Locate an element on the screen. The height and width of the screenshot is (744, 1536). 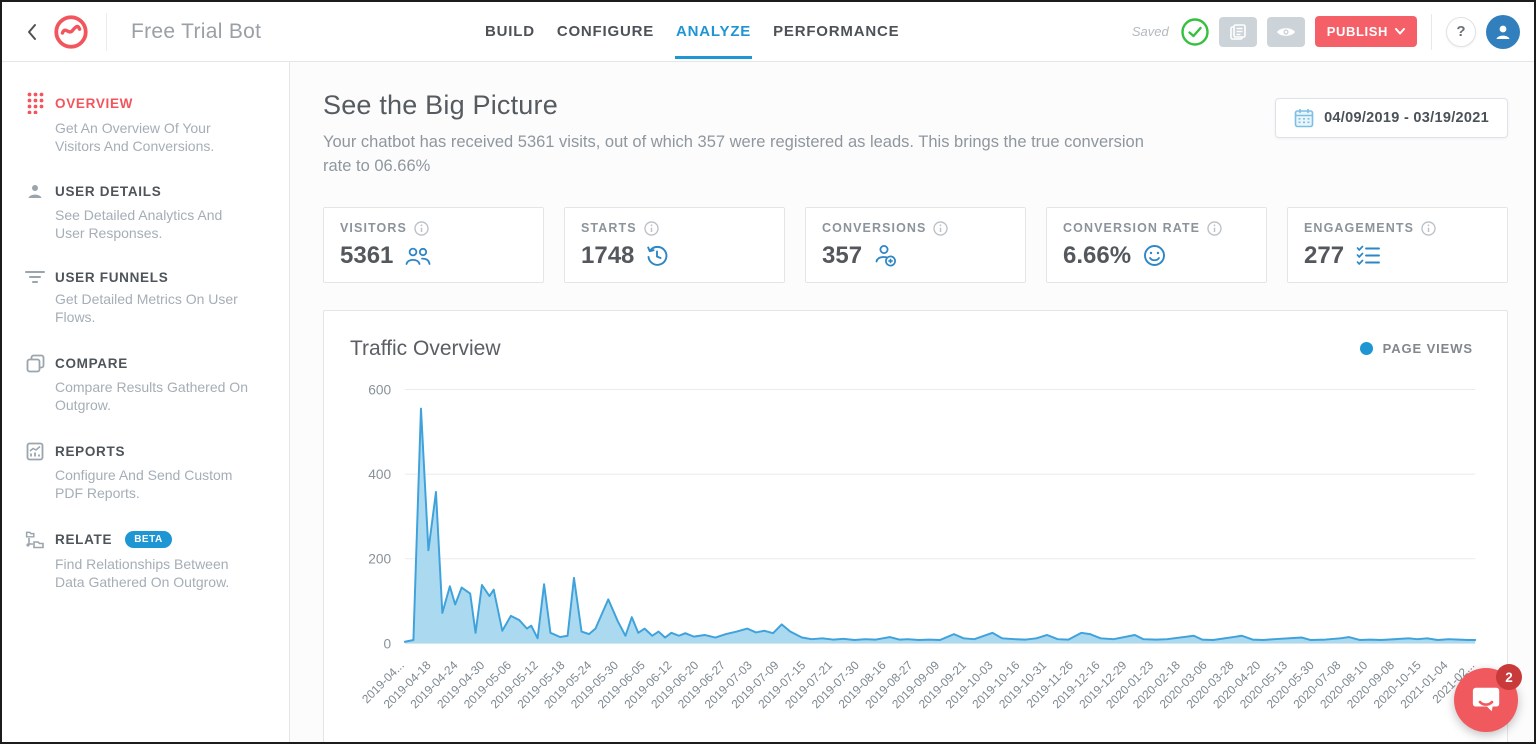
history-clock-icon is located at coordinates (657, 255).